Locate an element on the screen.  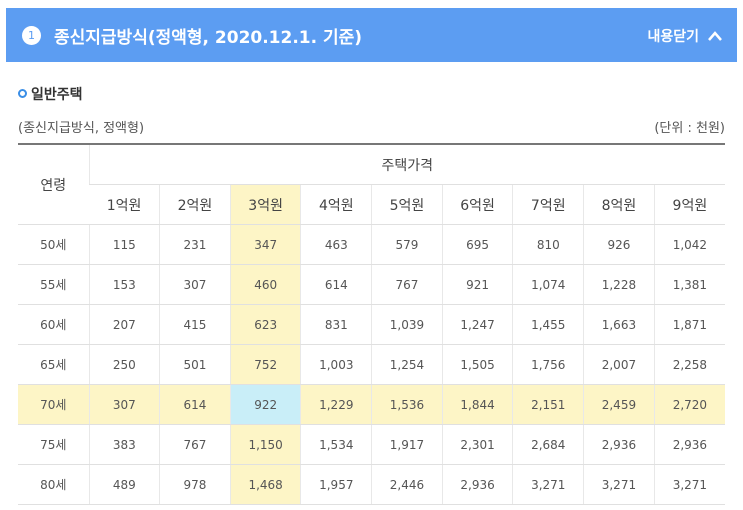
value-cell: 1,505 is located at coordinates (477, 364).